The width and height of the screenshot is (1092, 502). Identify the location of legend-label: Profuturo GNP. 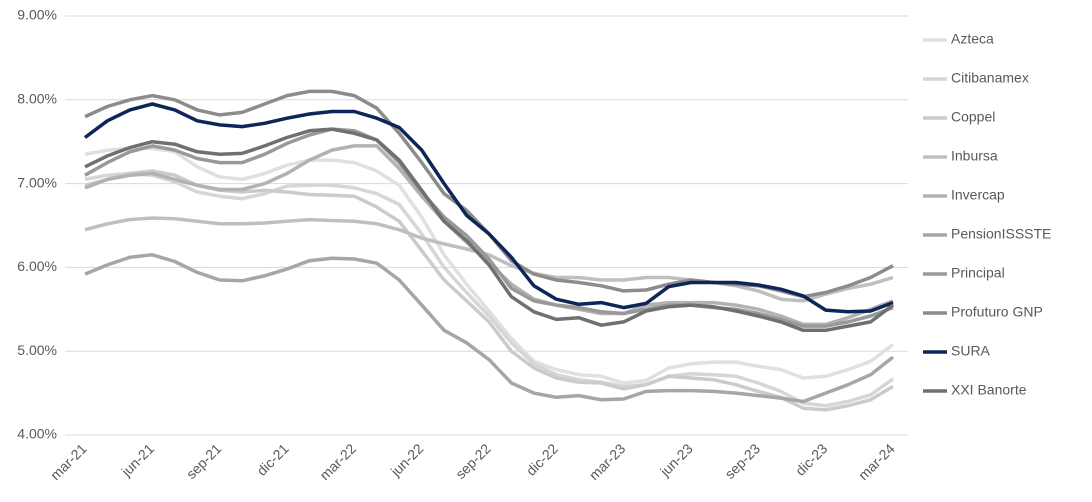
(997, 312).